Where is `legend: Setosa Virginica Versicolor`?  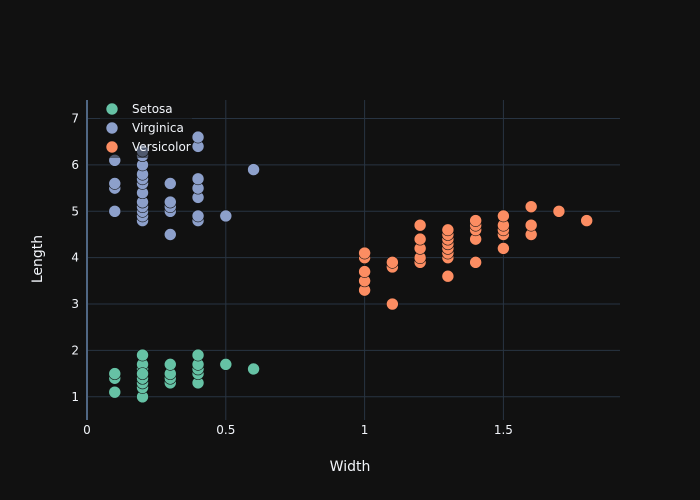 legend: Setosa Virginica Versicolor is located at coordinates (146, 129).